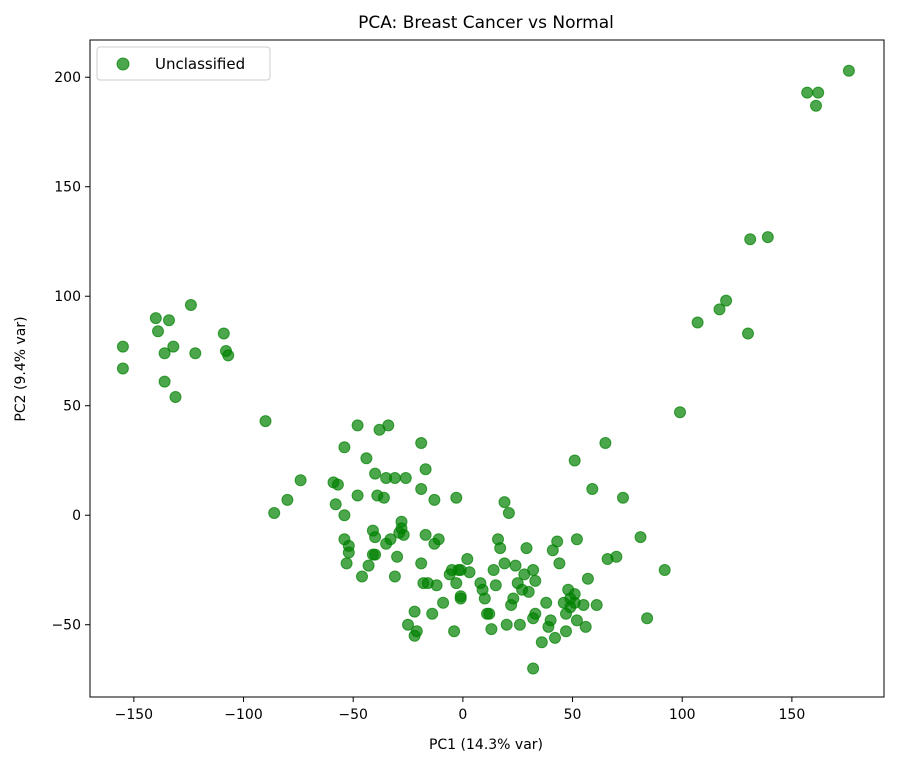 This screenshot has width=897, height=767. What do you see at coordinates (792, 715) in the screenshot?
I see `x-tick-label: 150` at bounding box center [792, 715].